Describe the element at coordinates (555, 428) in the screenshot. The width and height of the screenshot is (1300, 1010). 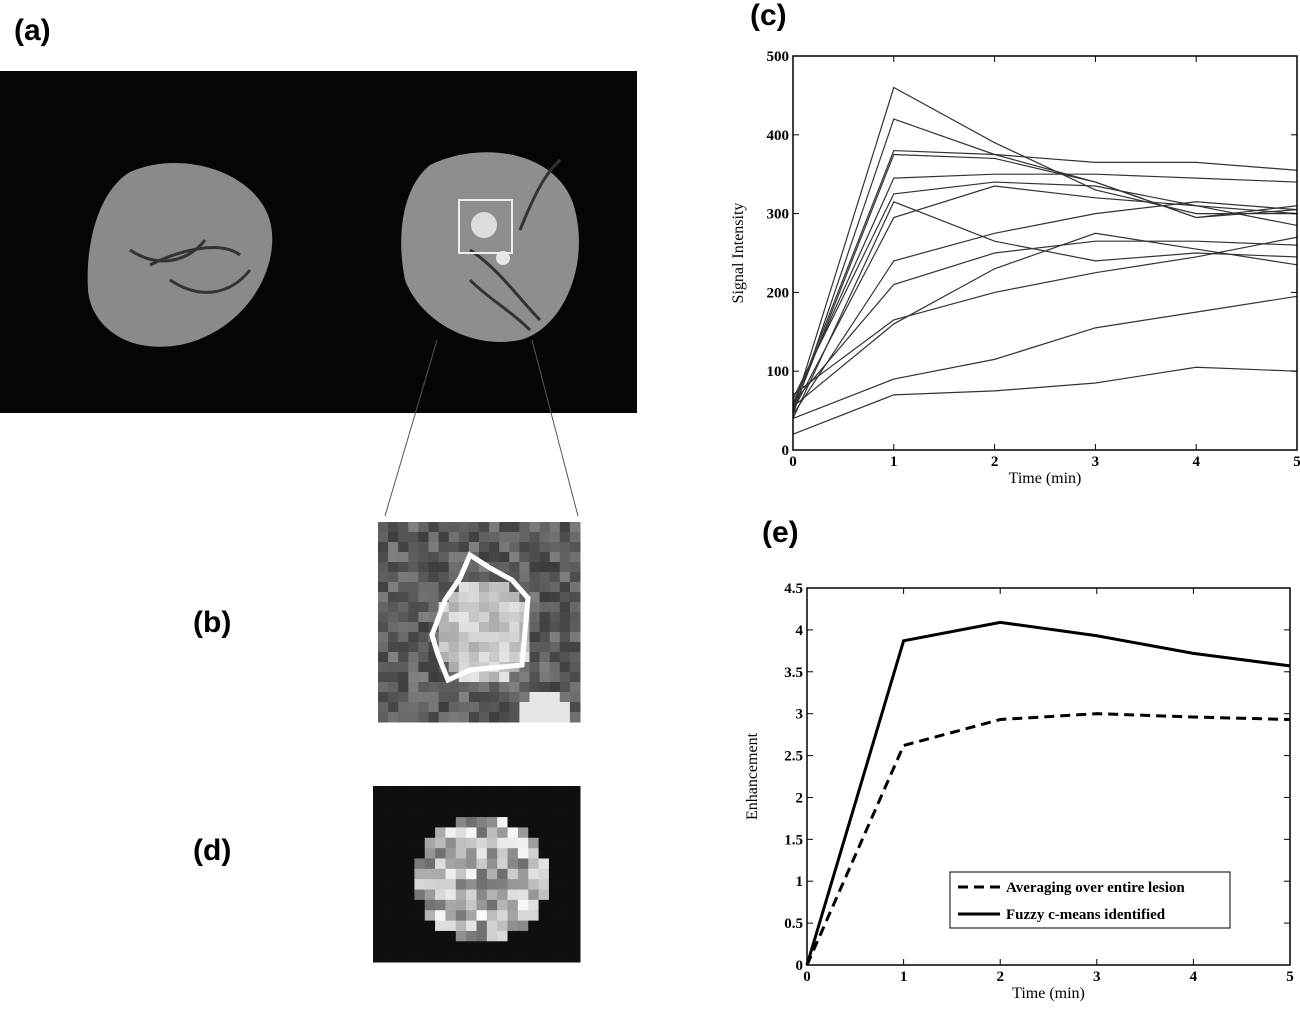
I see `zoom-line` at that location.